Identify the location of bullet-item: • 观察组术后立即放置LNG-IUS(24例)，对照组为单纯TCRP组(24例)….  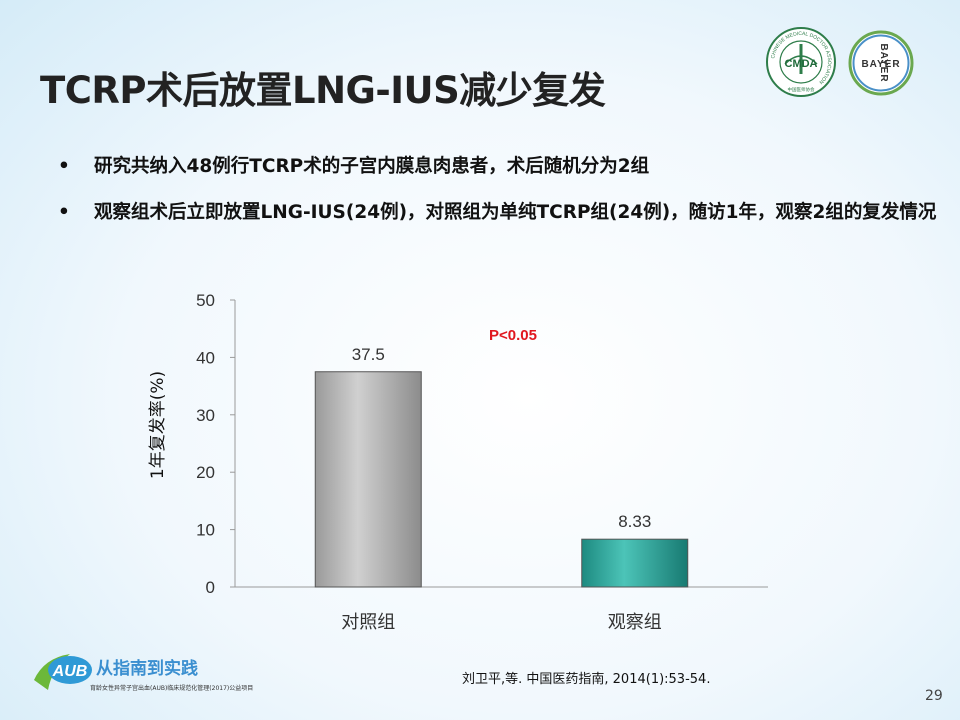
(498, 213).